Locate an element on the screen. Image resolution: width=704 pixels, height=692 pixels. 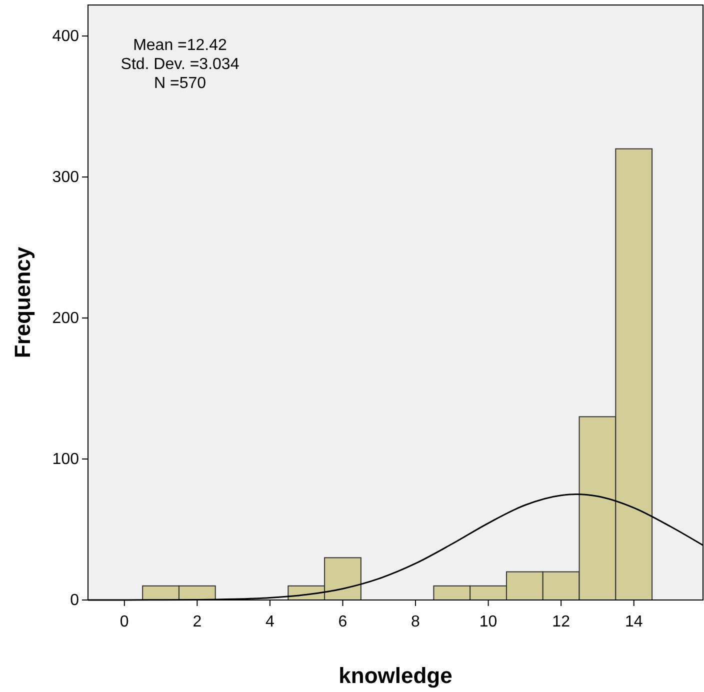
annotation: Std. Dev. =3.034 is located at coordinates (180, 64).